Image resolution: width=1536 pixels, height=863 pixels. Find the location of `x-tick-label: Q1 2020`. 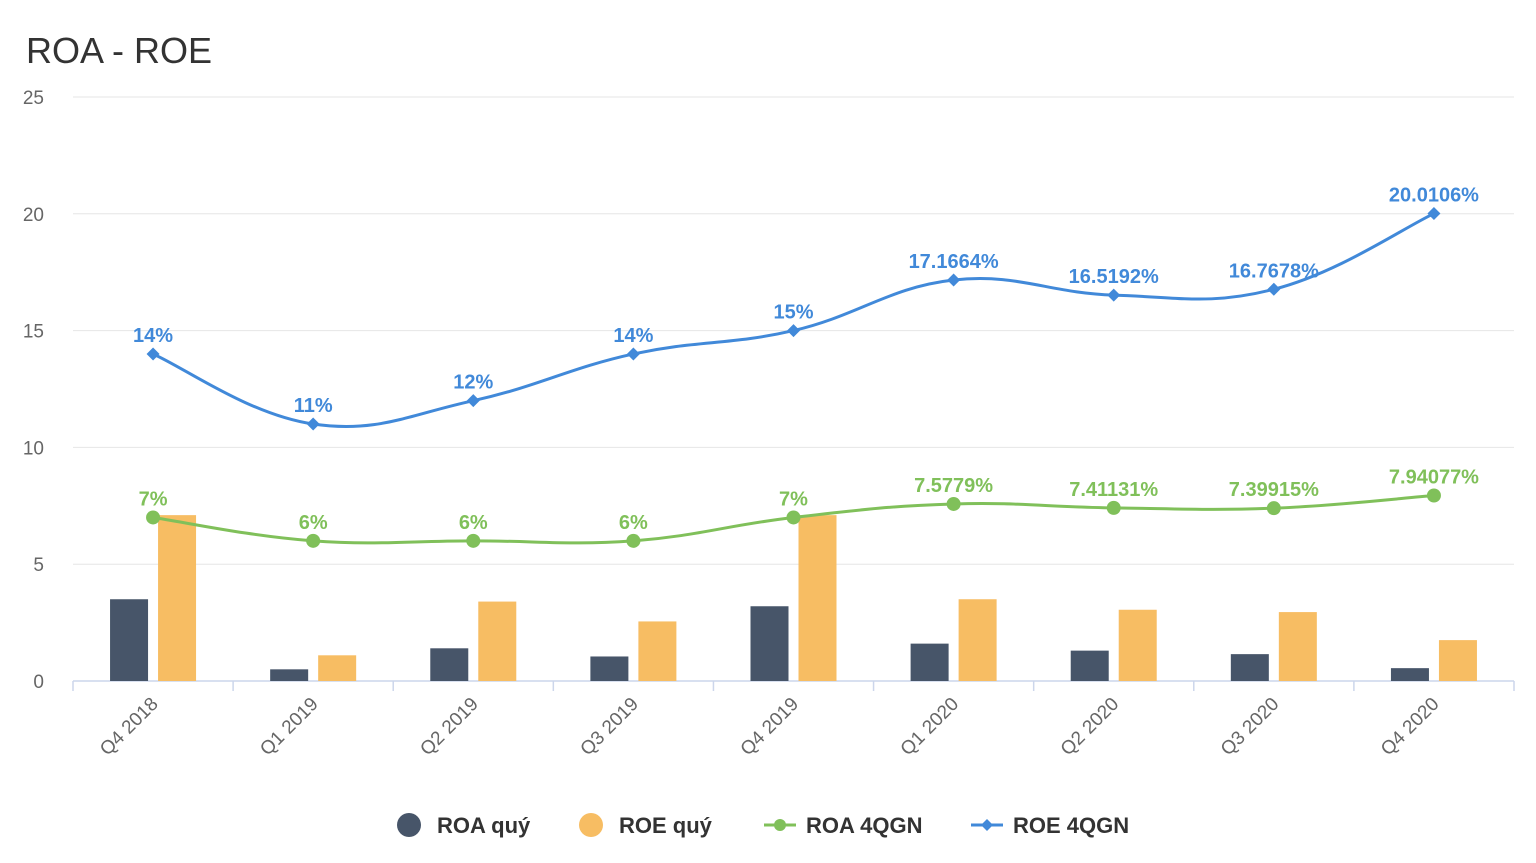

x-tick-label: Q1 2020 is located at coordinates (930, 727).